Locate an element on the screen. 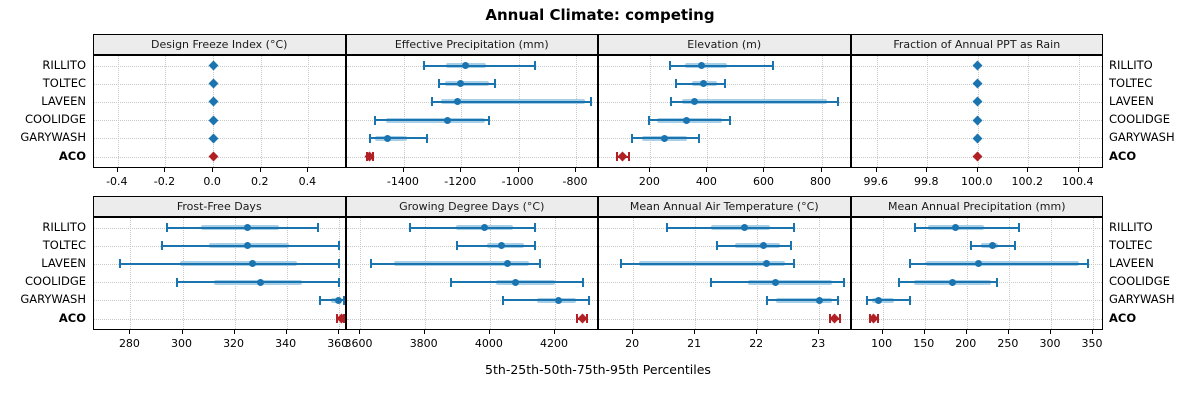 The image size is (1200, 400). axis-tick-label: 350 is located at coordinates (1092, 343).